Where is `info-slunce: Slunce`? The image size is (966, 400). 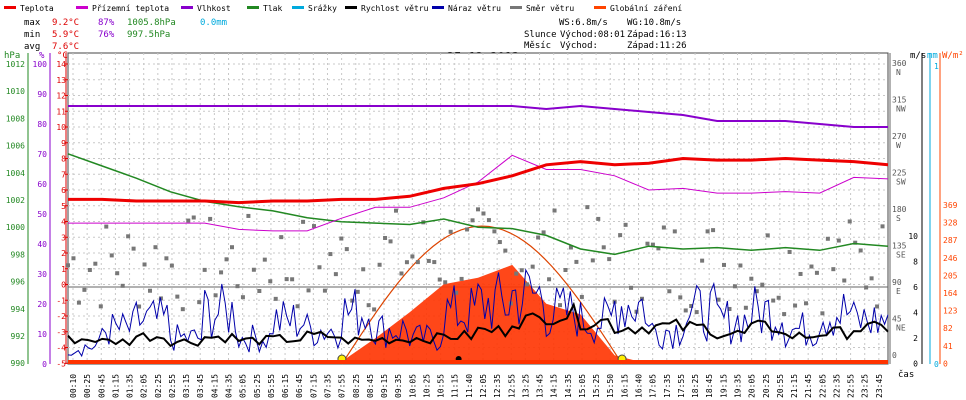
info-slunce: Slunce is located at coordinates (540, 35).